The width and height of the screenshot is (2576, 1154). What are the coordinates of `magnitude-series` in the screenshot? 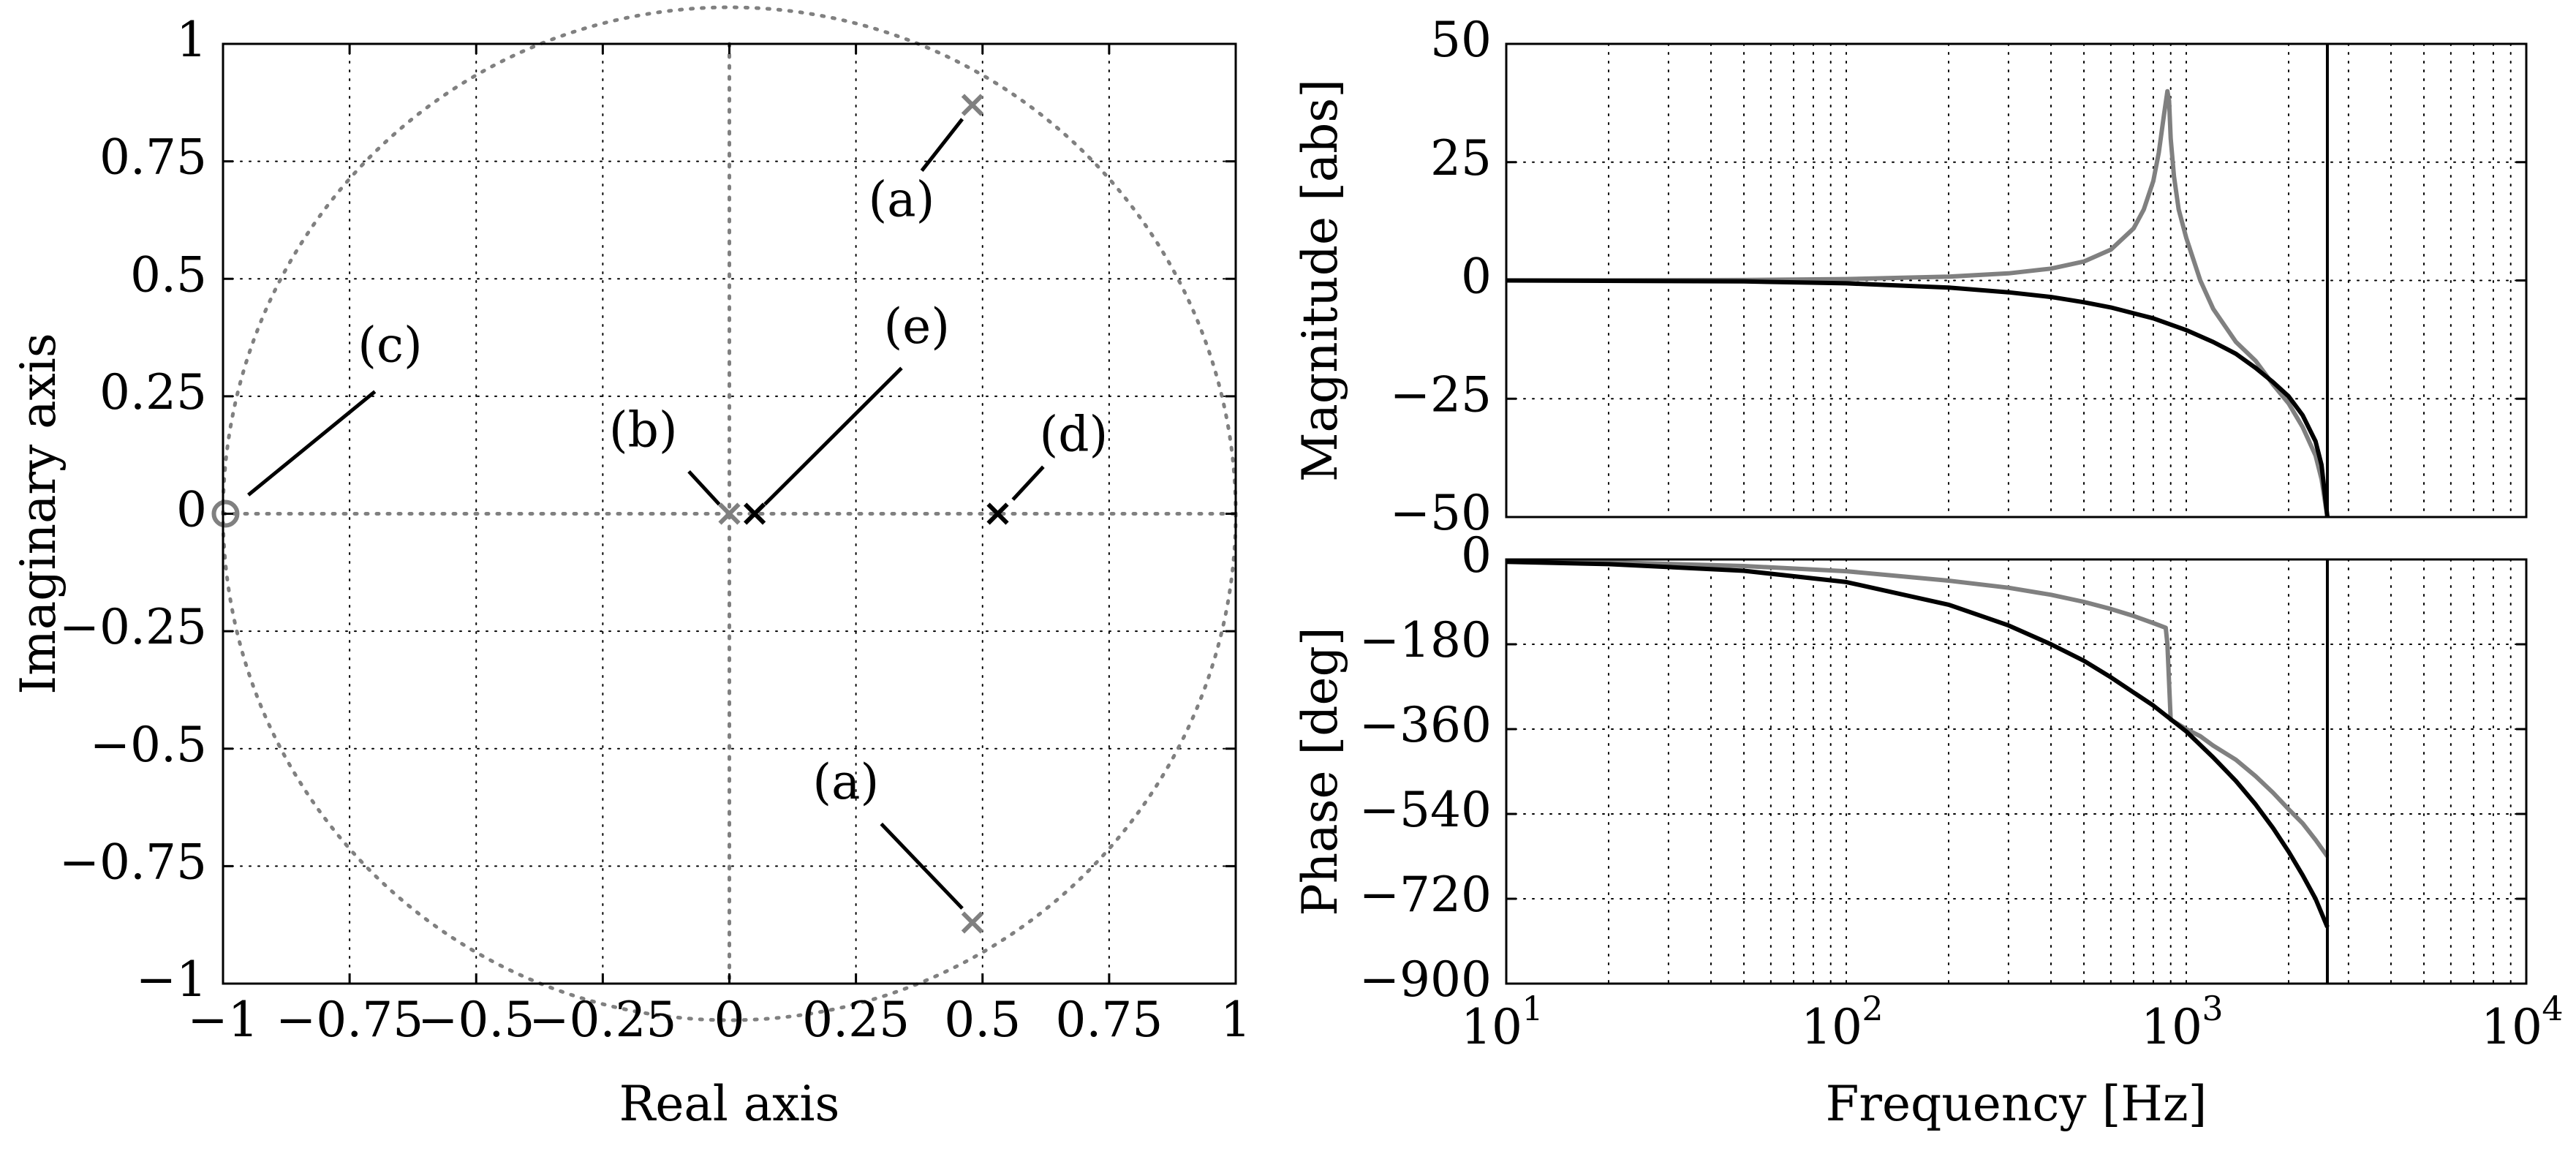 It's located at (1918, 281).